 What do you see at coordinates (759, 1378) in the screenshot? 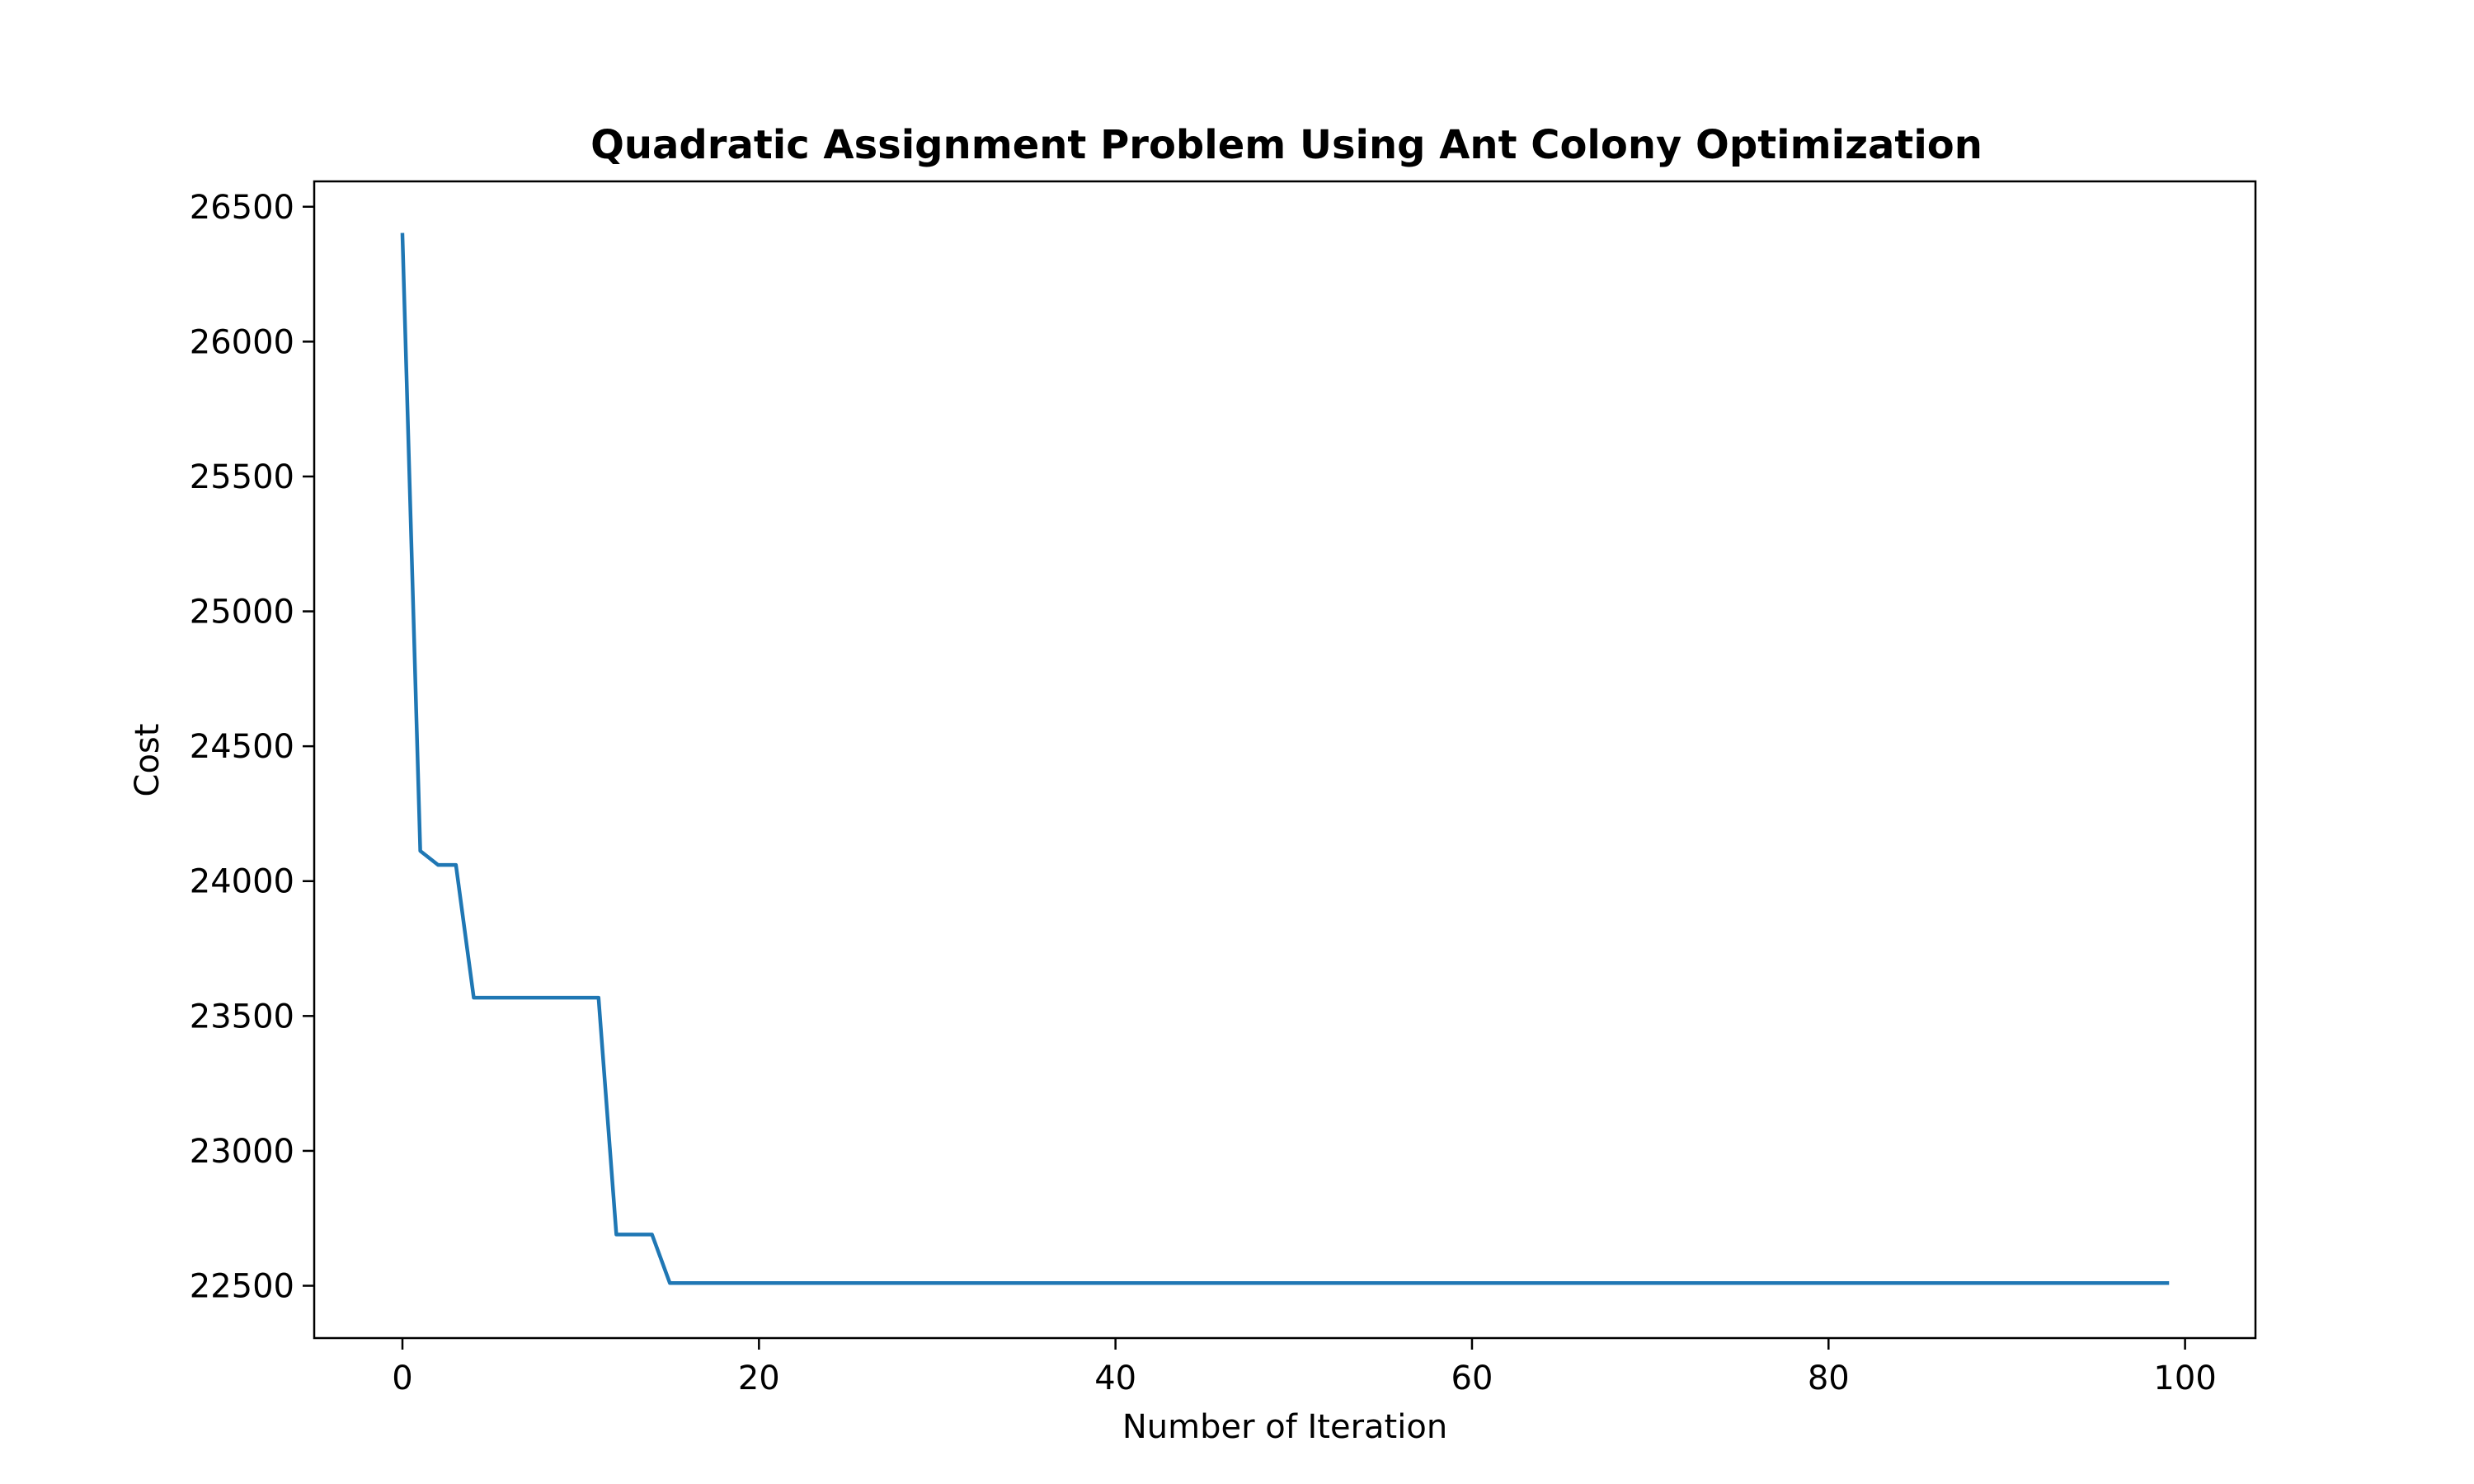
I see `x-tick-label: 20` at bounding box center [759, 1378].